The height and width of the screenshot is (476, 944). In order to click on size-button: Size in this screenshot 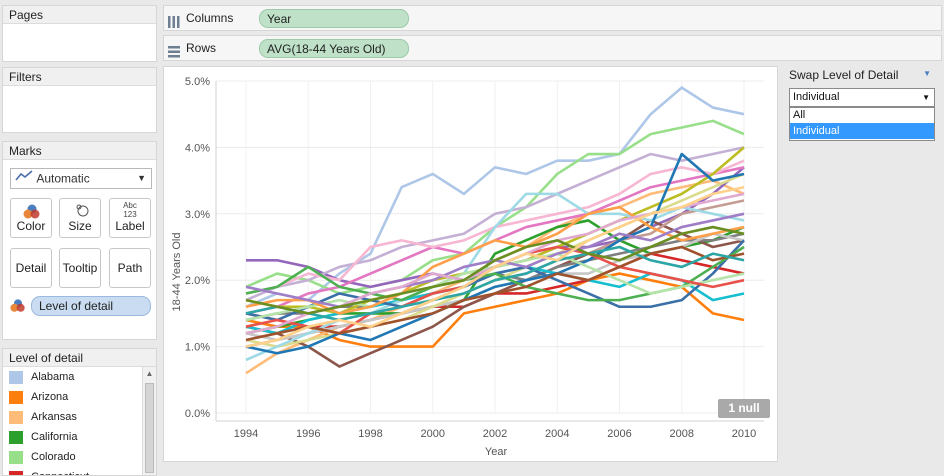, I will do `click(80, 218)`.